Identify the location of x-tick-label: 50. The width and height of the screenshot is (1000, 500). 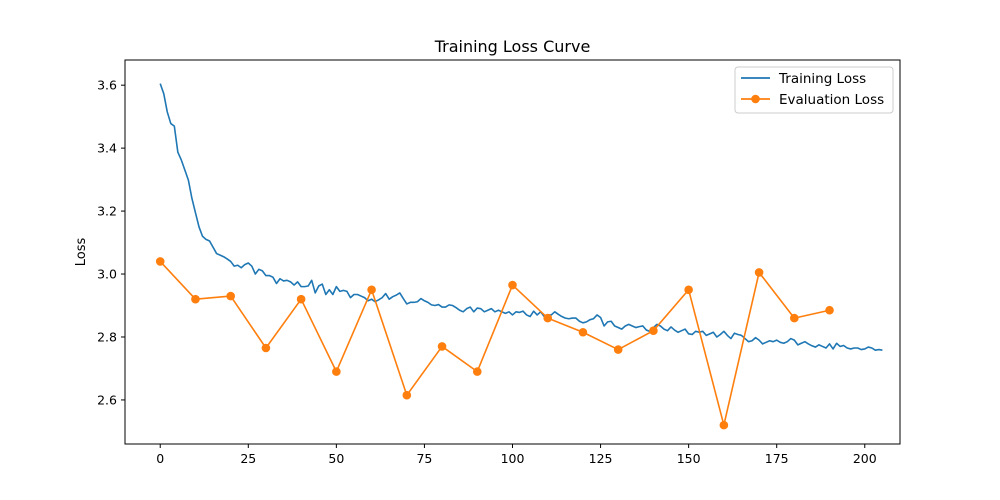
(336, 458).